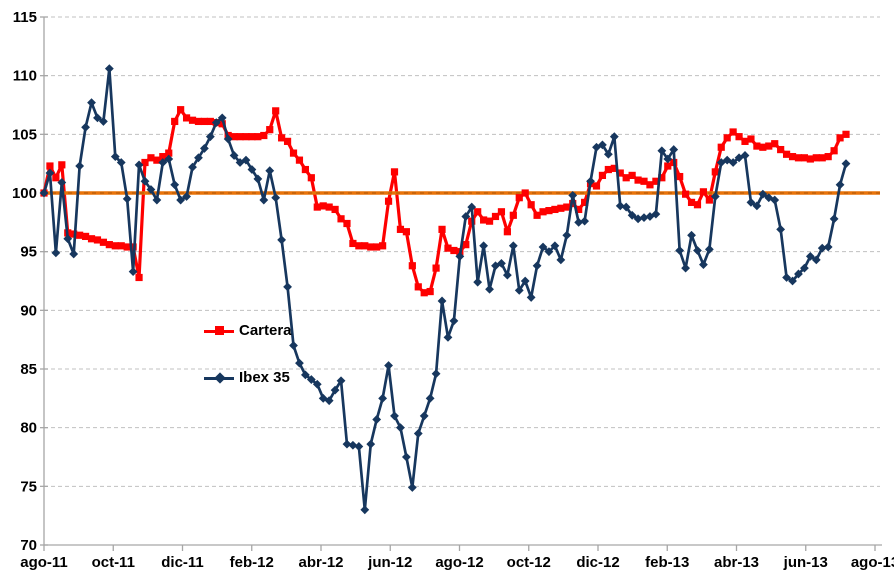  Describe the element at coordinates (320, 562) in the screenshot. I see `x-tick-label: abr-12` at that location.